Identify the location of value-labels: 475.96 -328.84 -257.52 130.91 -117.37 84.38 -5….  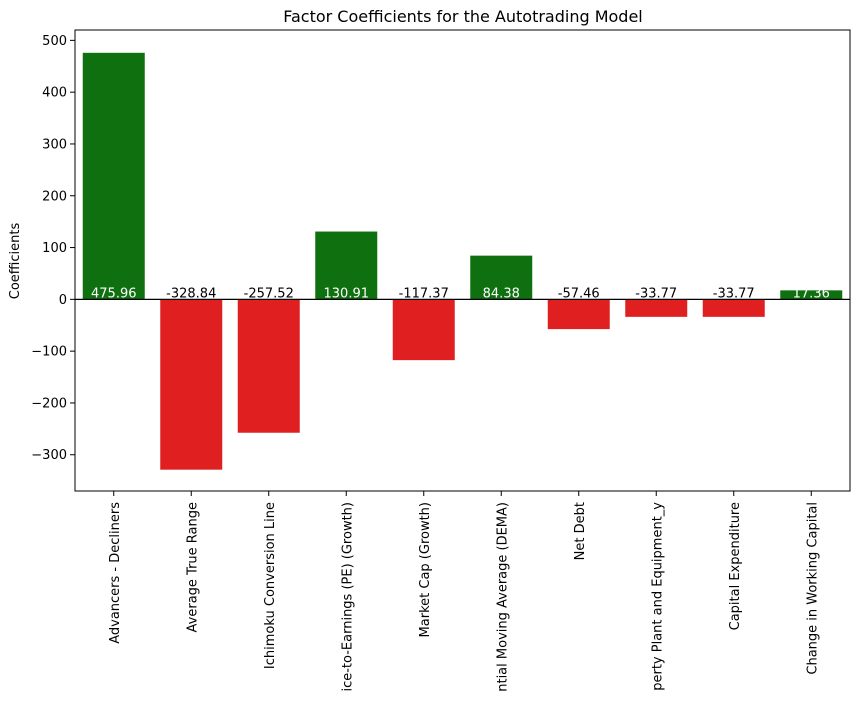
(460, 293).